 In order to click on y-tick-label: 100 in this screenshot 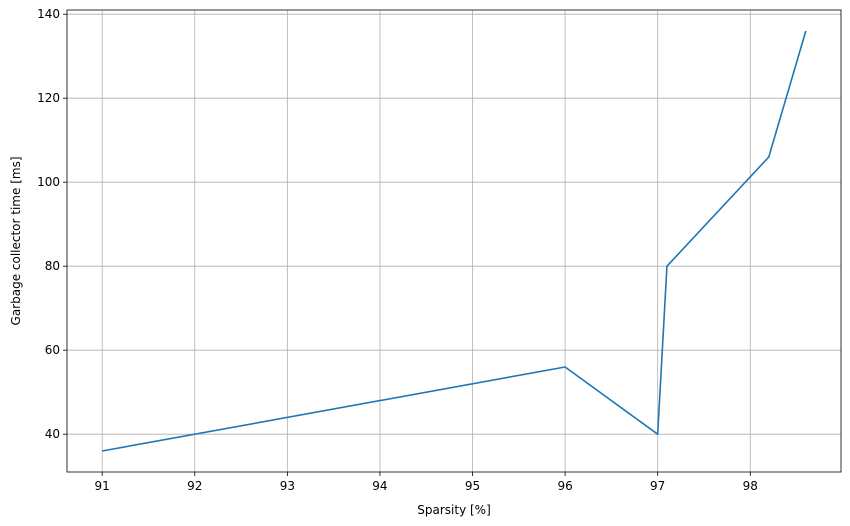, I will do `click(48, 182)`.